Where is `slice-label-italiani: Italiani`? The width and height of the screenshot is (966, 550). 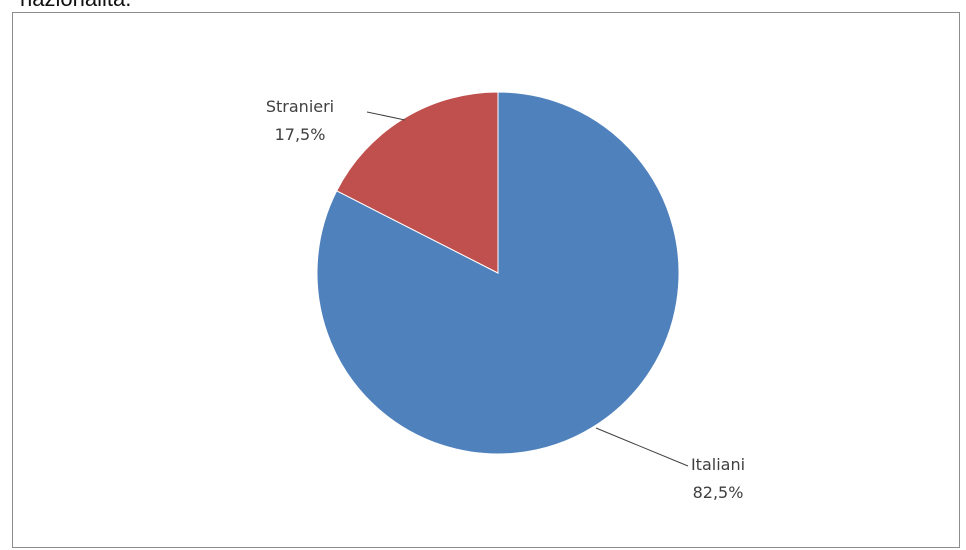
slice-label-italiani: Italiani is located at coordinates (718, 464).